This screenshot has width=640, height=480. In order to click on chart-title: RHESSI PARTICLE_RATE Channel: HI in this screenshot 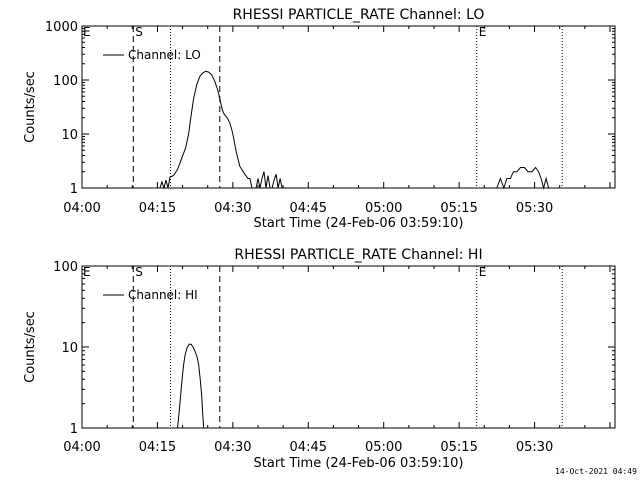, I will do `click(358, 255)`.